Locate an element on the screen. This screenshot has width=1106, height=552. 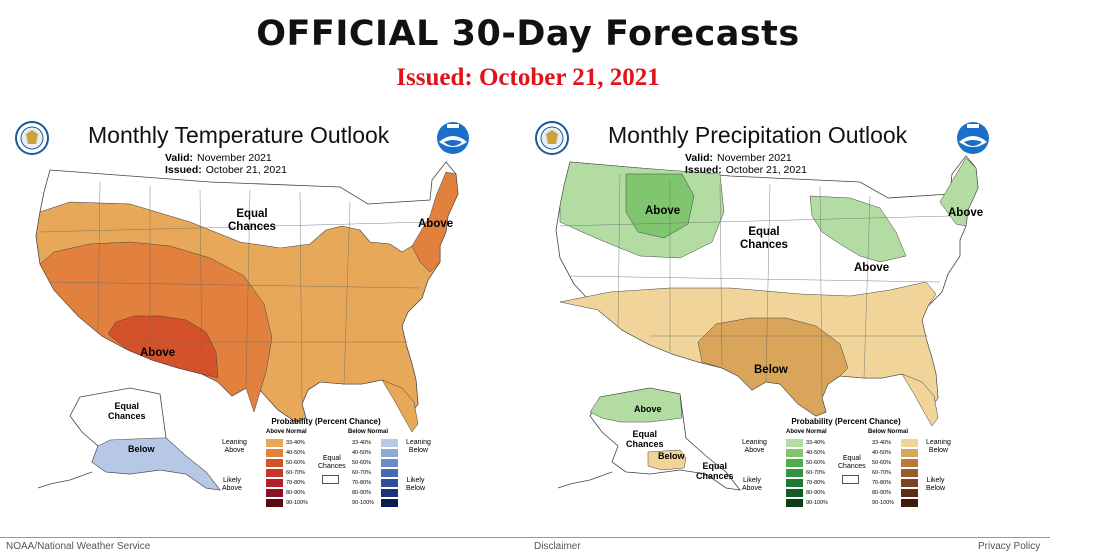
label-equal-chances-center: Equal Chances is located at coordinates (764, 238).